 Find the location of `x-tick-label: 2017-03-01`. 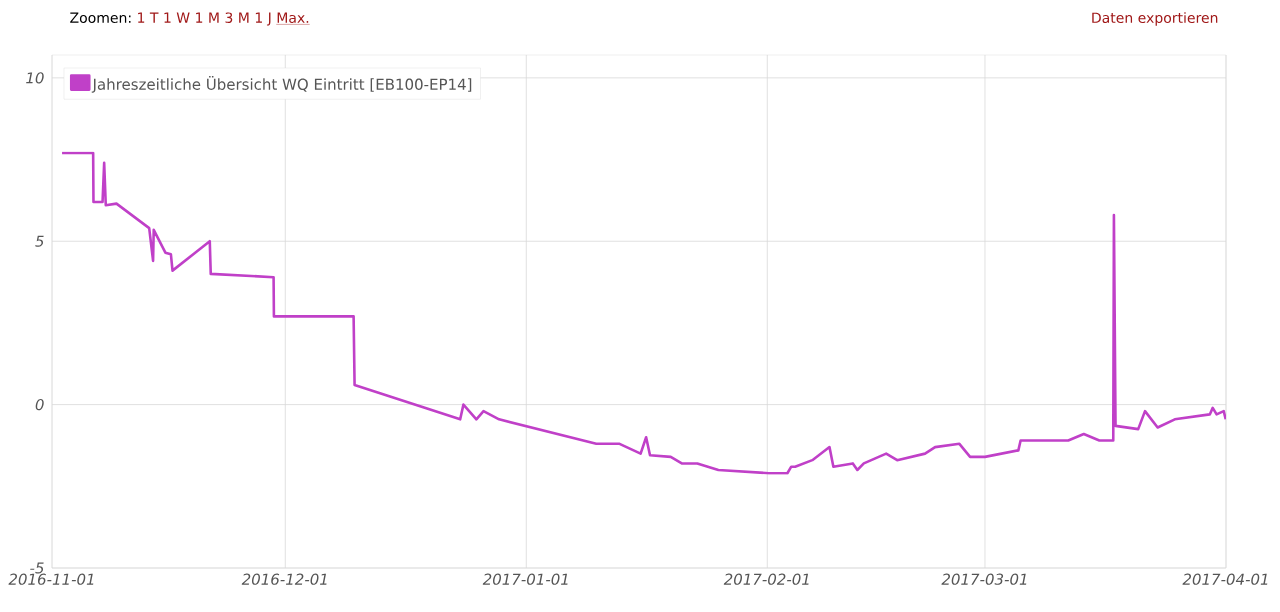

x-tick-label: 2017-03-01 is located at coordinates (984, 579).